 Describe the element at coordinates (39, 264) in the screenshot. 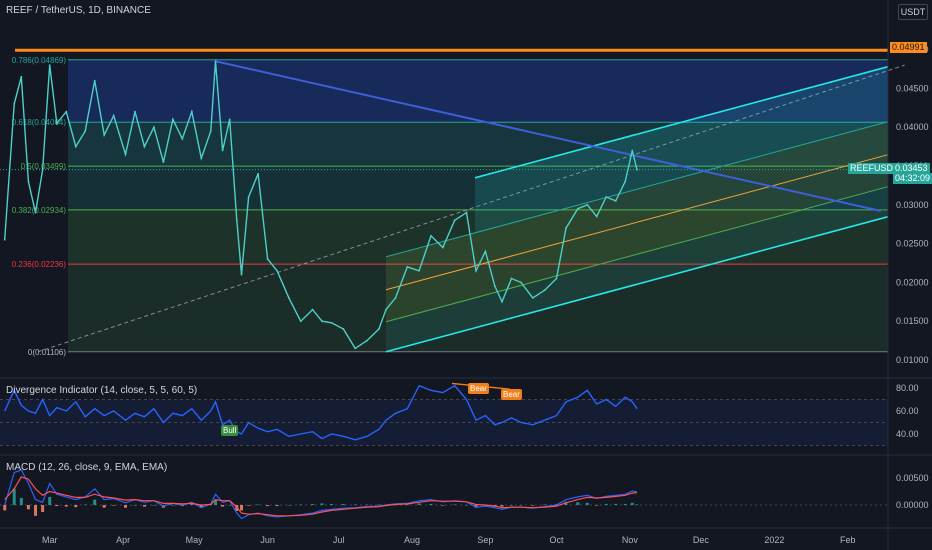

I see `fib-label-4: 0.236(0.02236)` at that location.